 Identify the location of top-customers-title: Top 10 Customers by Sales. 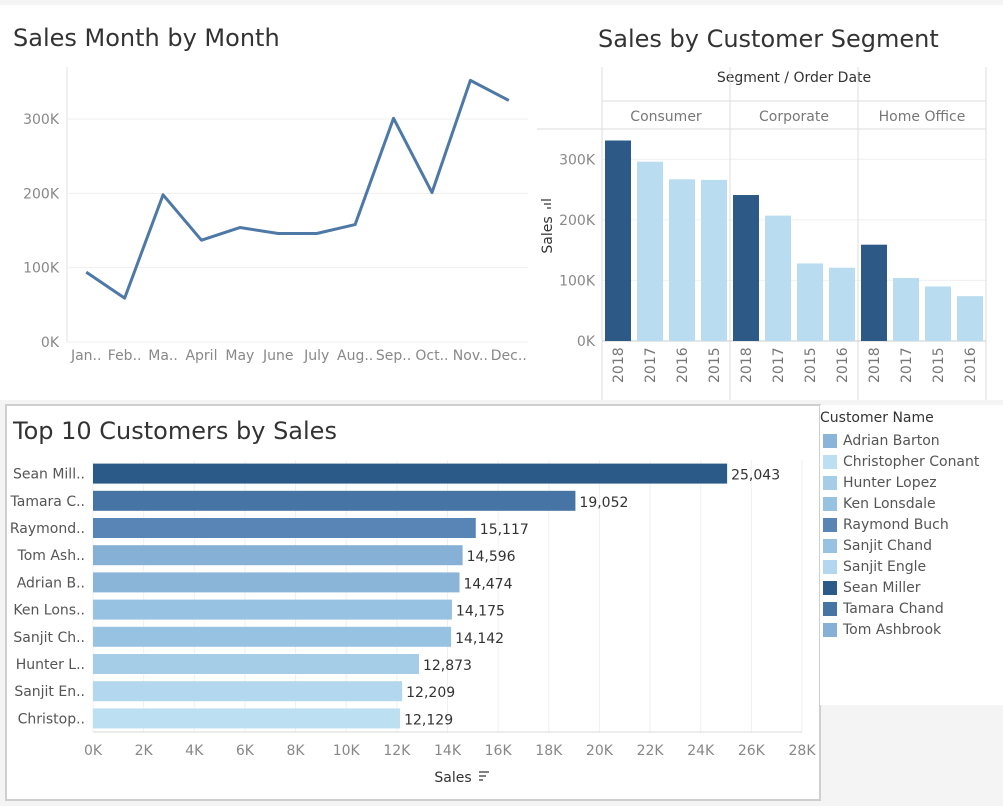
(175, 431).